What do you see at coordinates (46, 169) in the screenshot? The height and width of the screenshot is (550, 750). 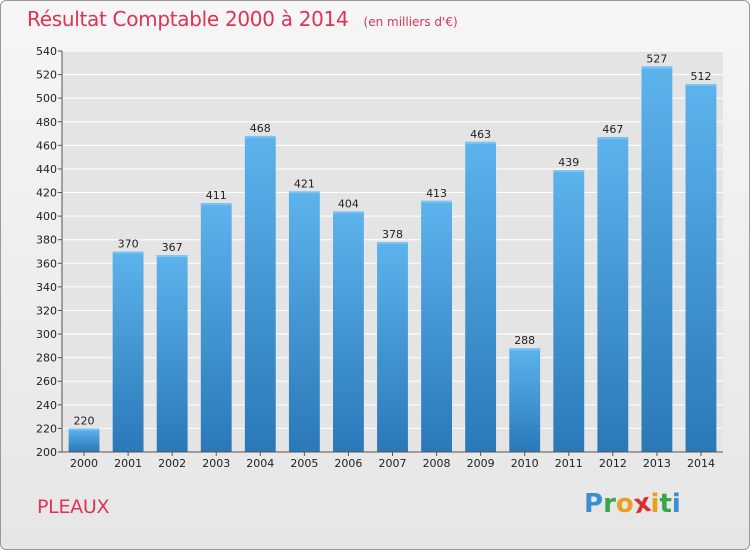 I see `y-tick-label: 440` at bounding box center [46, 169].